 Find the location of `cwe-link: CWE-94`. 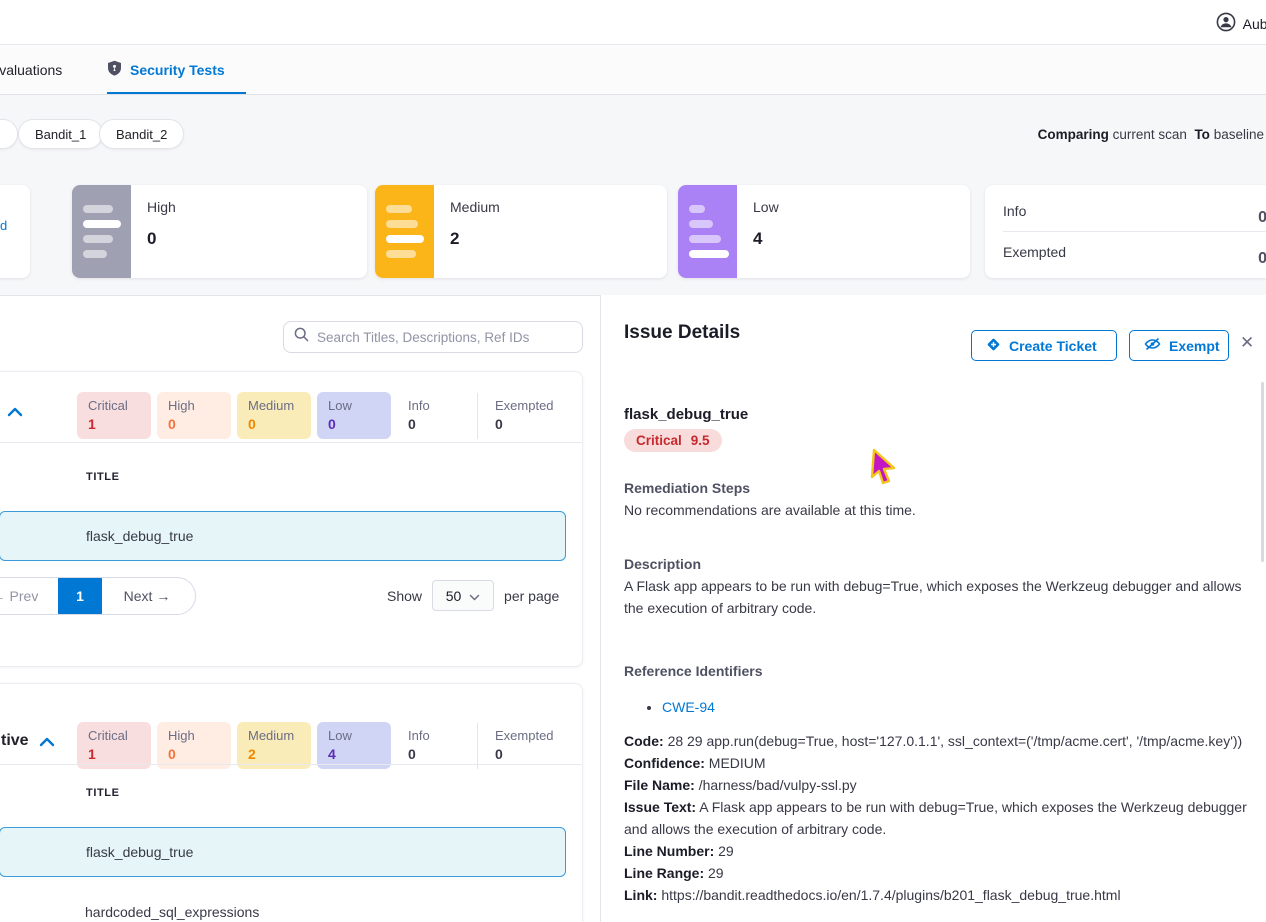

cwe-link: CWE-94 is located at coordinates (688, 707).